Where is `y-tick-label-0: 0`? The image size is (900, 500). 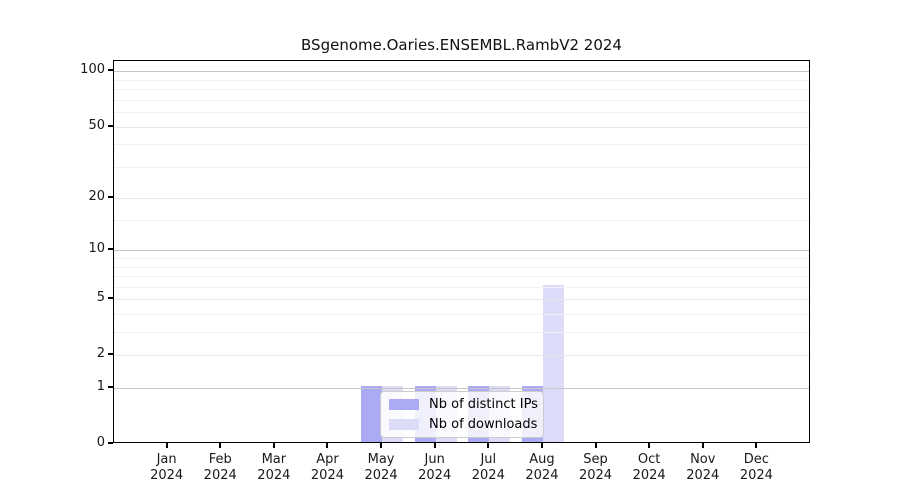 y-tick-label-0: 0 is located at coordinates (100, 442).